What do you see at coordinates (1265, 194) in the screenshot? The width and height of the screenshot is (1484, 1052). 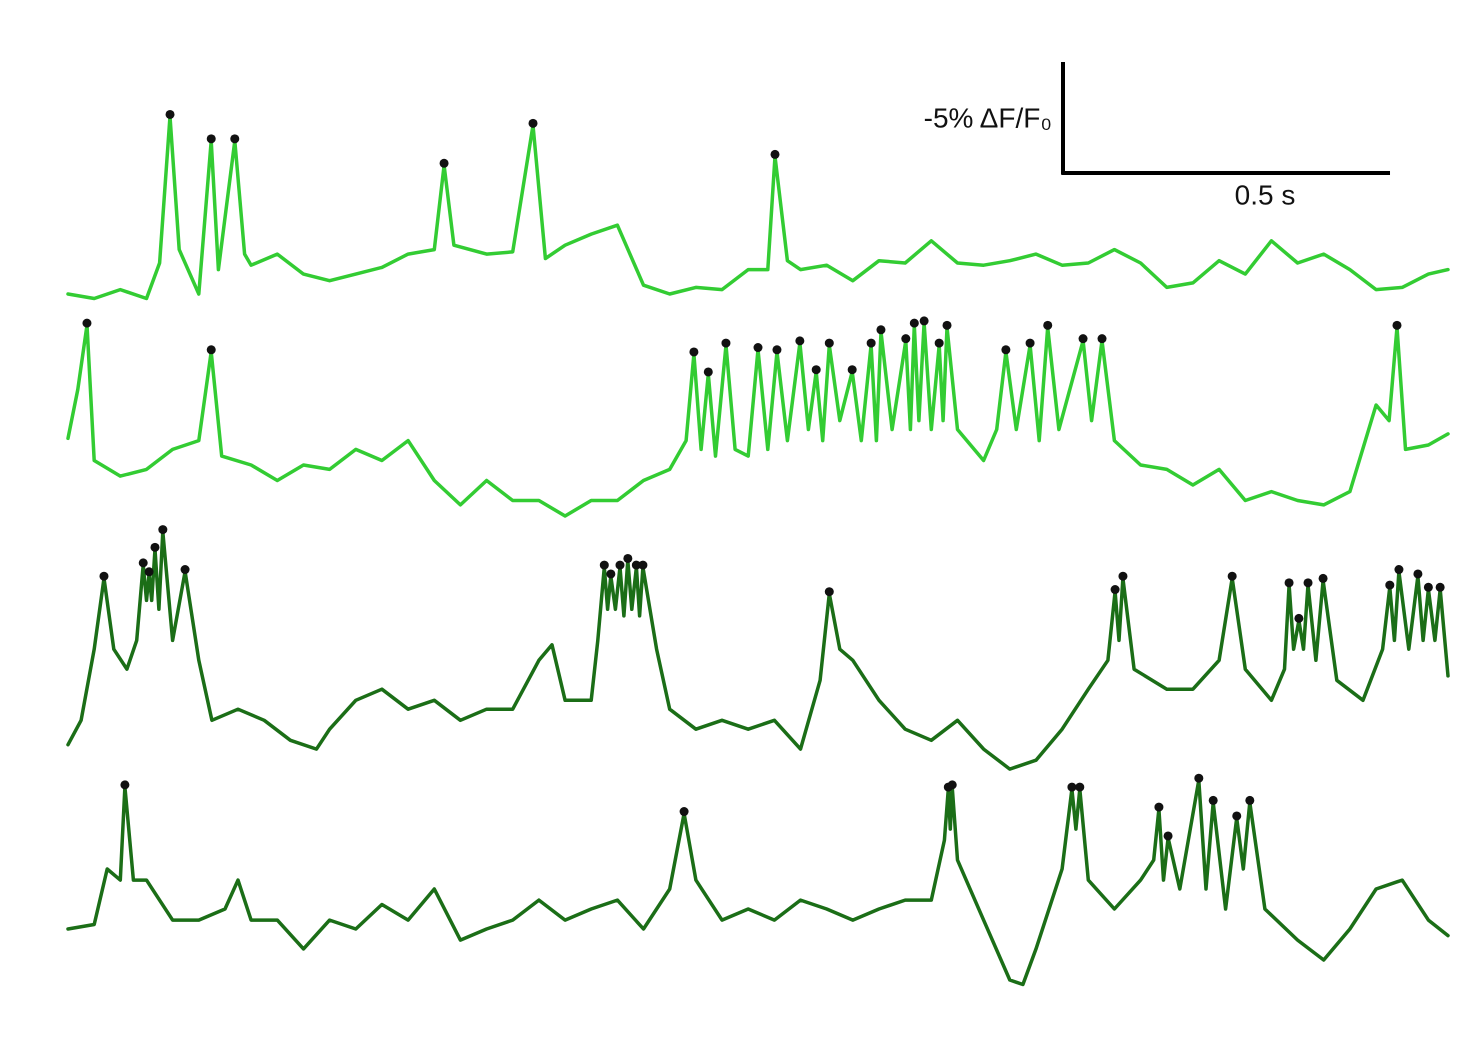 I see `scale-x-label: 0.5 s` at bounding box center [1265, 194].